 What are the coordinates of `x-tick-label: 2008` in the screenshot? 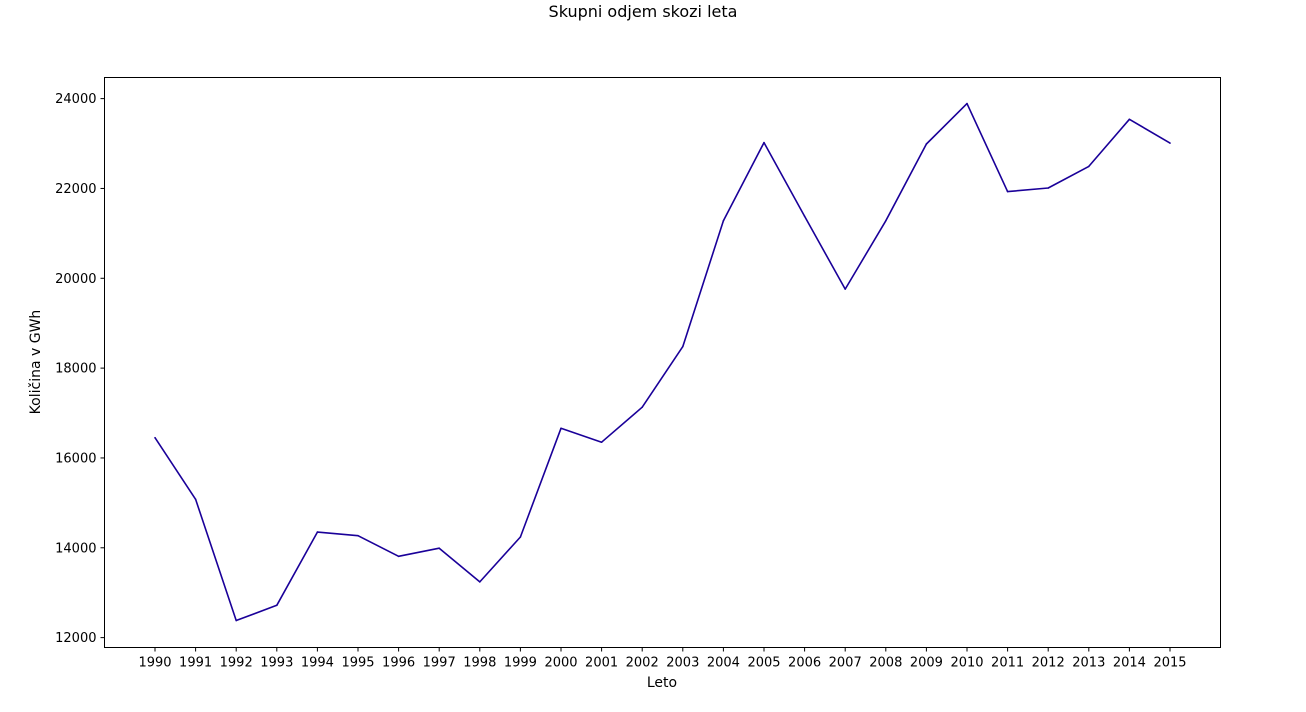 It's located at (885, 663).